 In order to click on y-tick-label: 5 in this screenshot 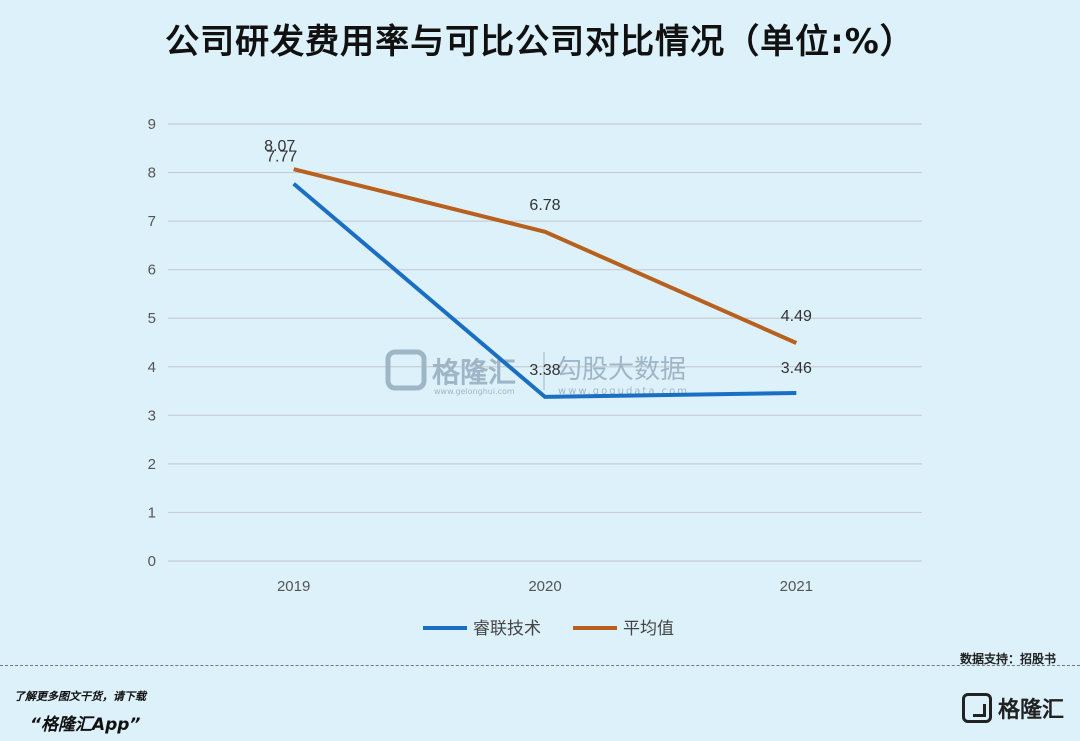, I will do `click(152, 318)`.